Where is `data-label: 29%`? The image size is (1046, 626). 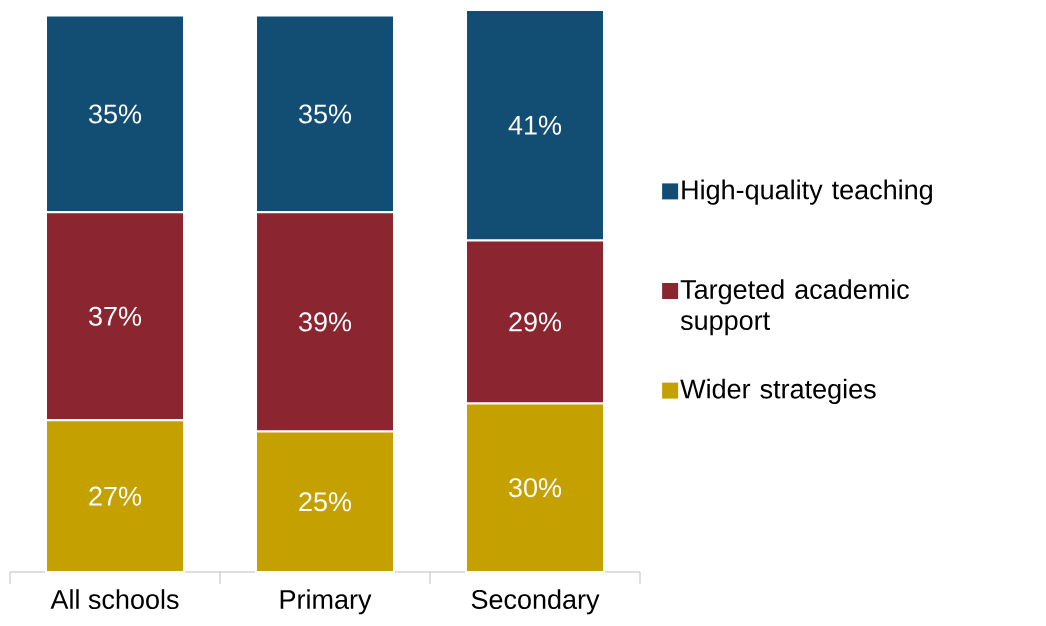
data-label: 29% is located at coordinates (535, 322).